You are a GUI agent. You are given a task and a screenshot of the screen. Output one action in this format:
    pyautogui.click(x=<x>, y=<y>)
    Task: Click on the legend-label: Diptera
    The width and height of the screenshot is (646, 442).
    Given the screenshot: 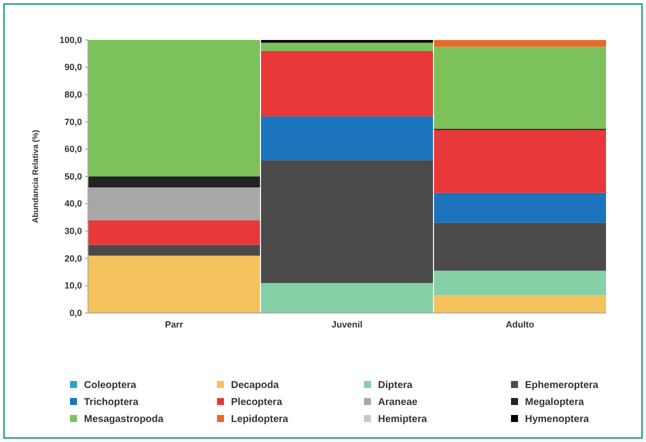 What is the action you would take?
    pyautogui.click(x=395, y=385)
    